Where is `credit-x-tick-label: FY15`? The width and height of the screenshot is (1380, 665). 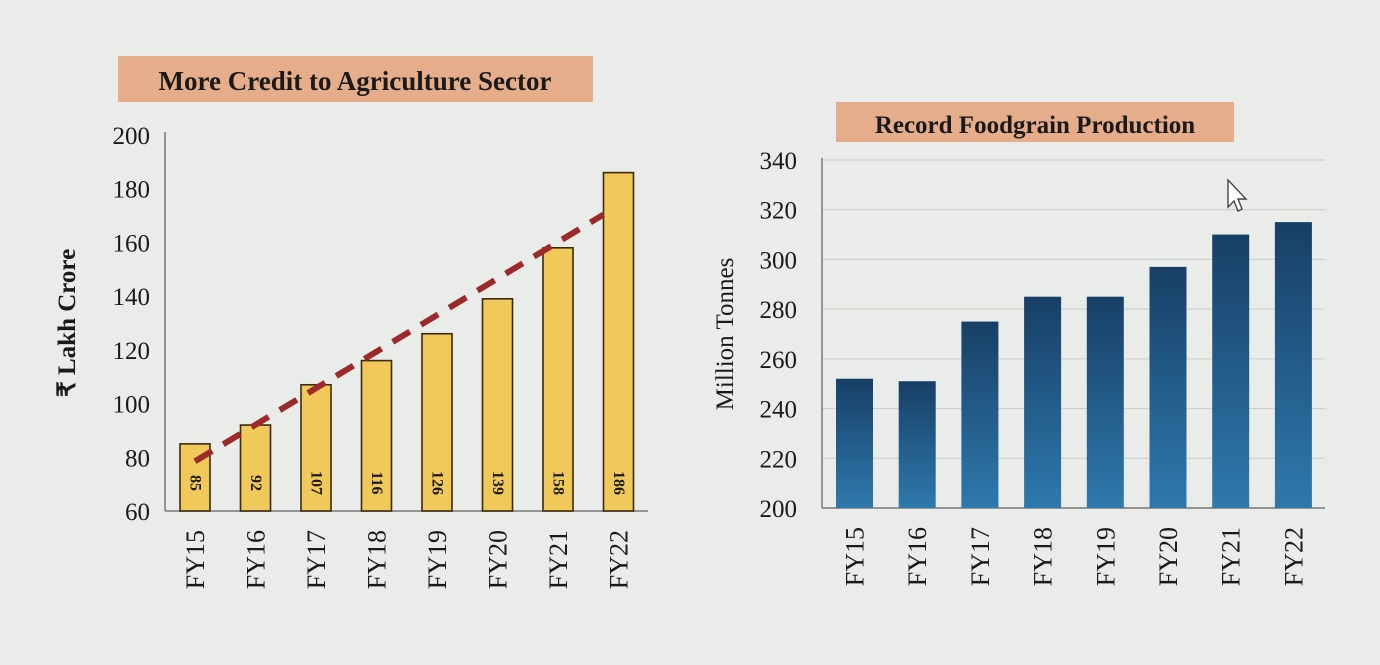 credit-x-tick-label: FY15 is located at coordinates (195, 559).